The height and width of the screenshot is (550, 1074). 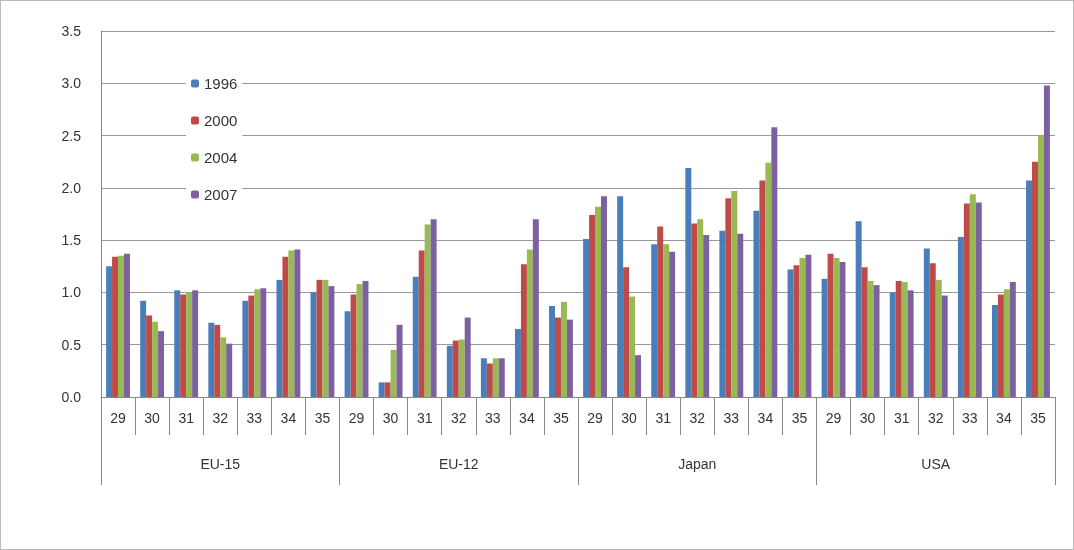 What do you see at coordinates (71, 135) in the screenshot?
I see `y-tick-label: 2.5` at bounding box center [71, 135].